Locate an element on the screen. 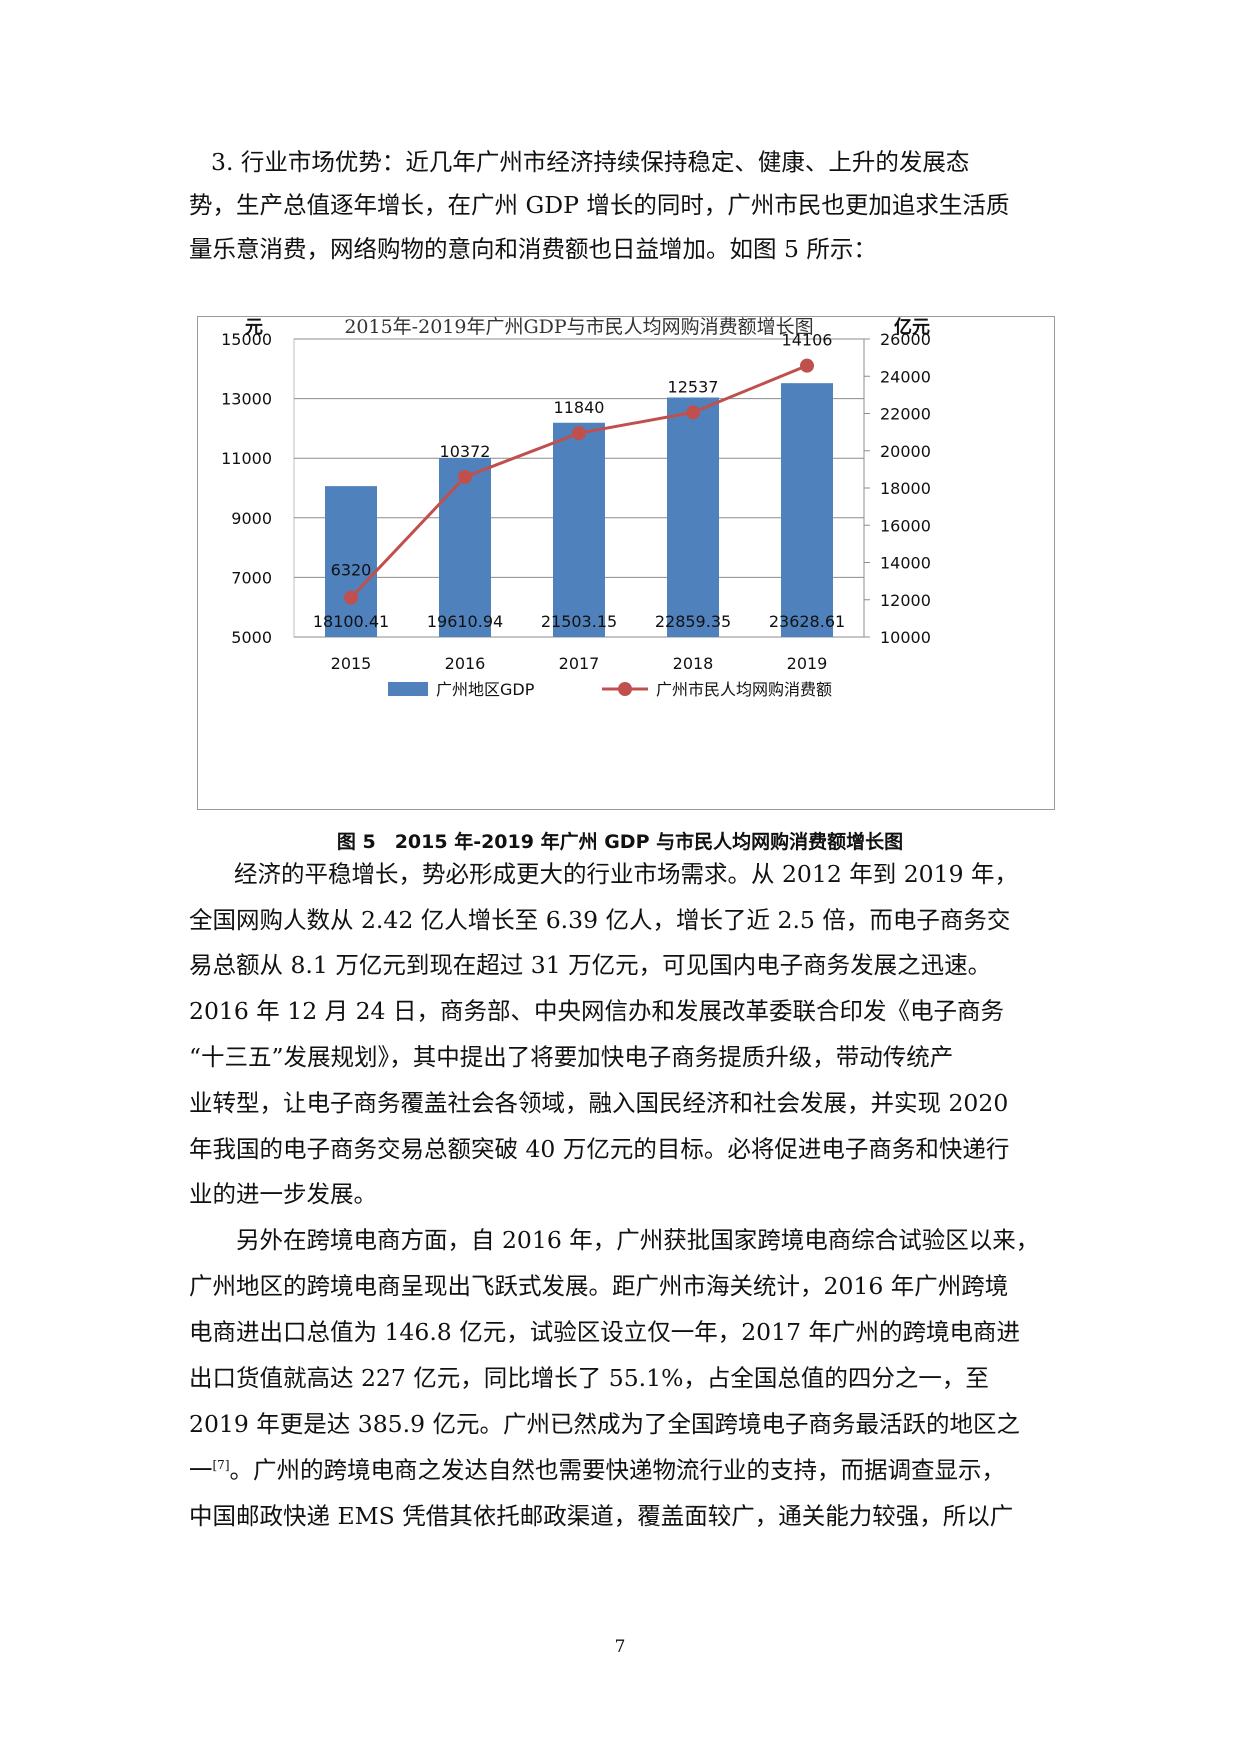  y-right-tick-label: 24000 is located at coordinates (905, 376).